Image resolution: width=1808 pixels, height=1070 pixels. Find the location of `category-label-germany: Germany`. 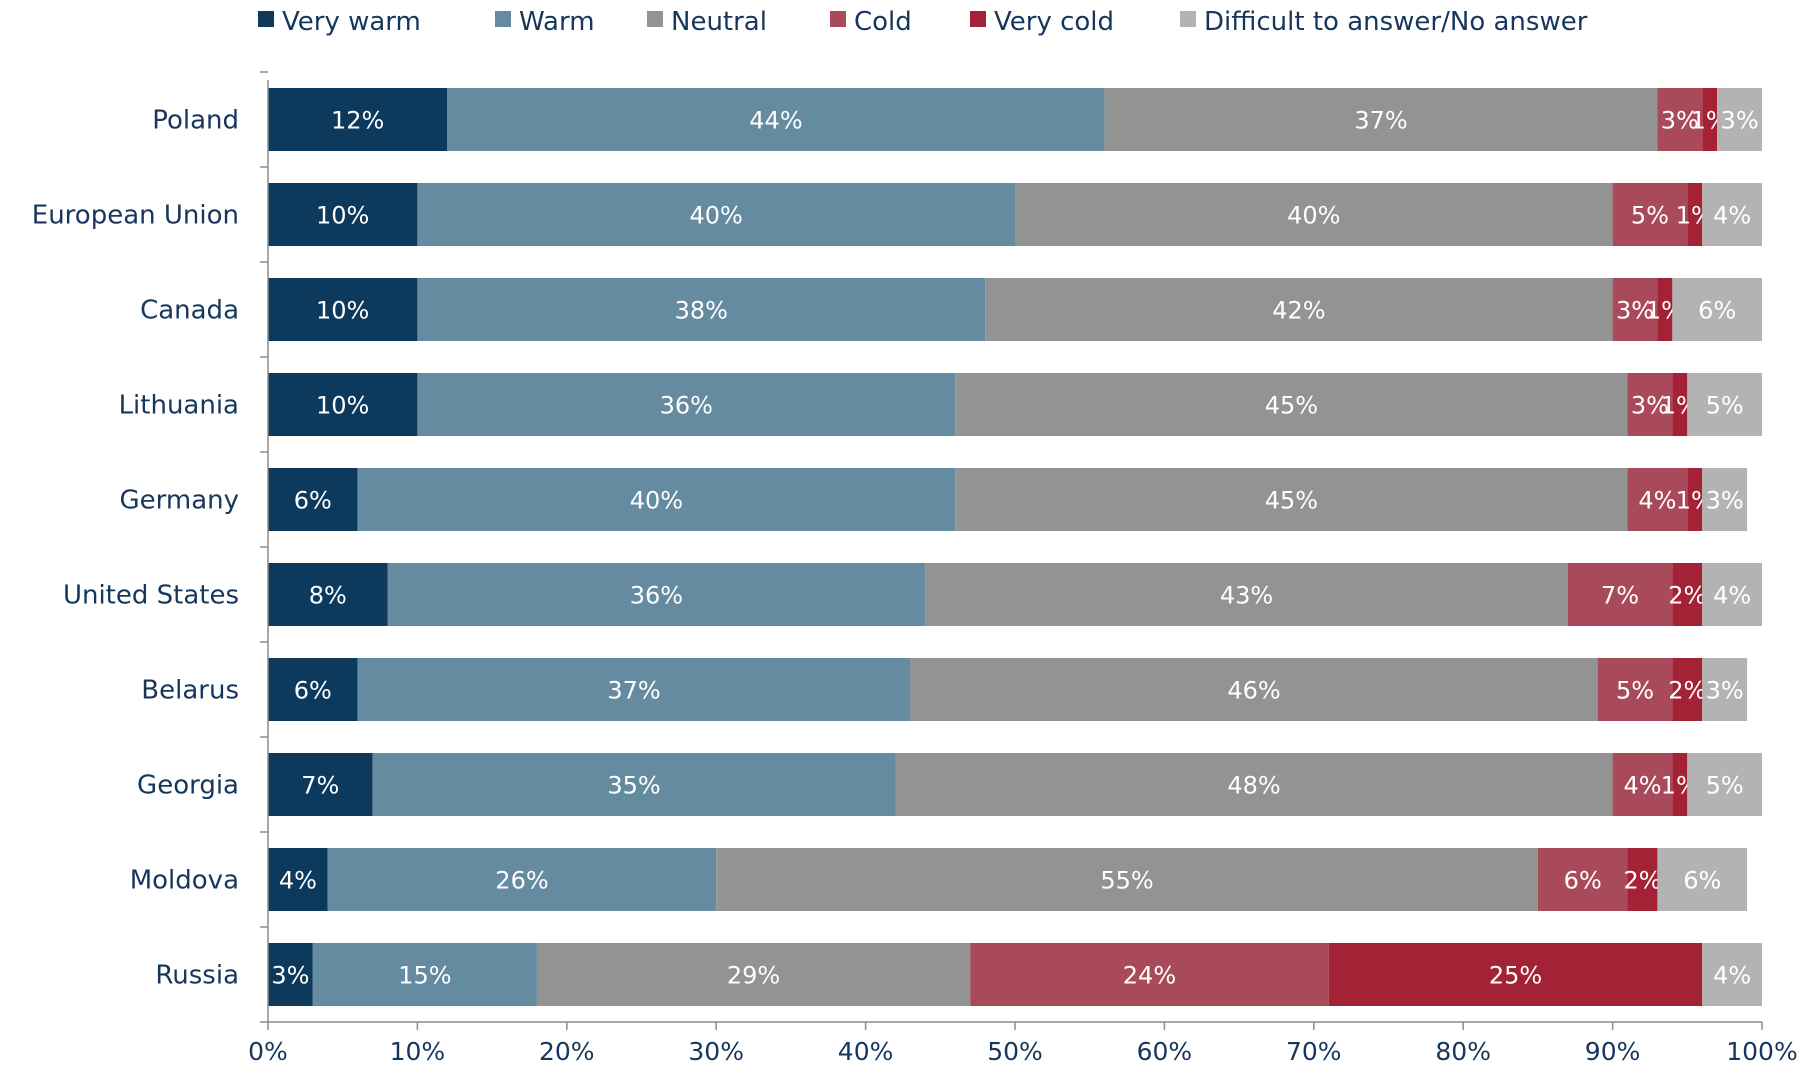

category-label-germany: Germany is located at coordinates (179, 501).